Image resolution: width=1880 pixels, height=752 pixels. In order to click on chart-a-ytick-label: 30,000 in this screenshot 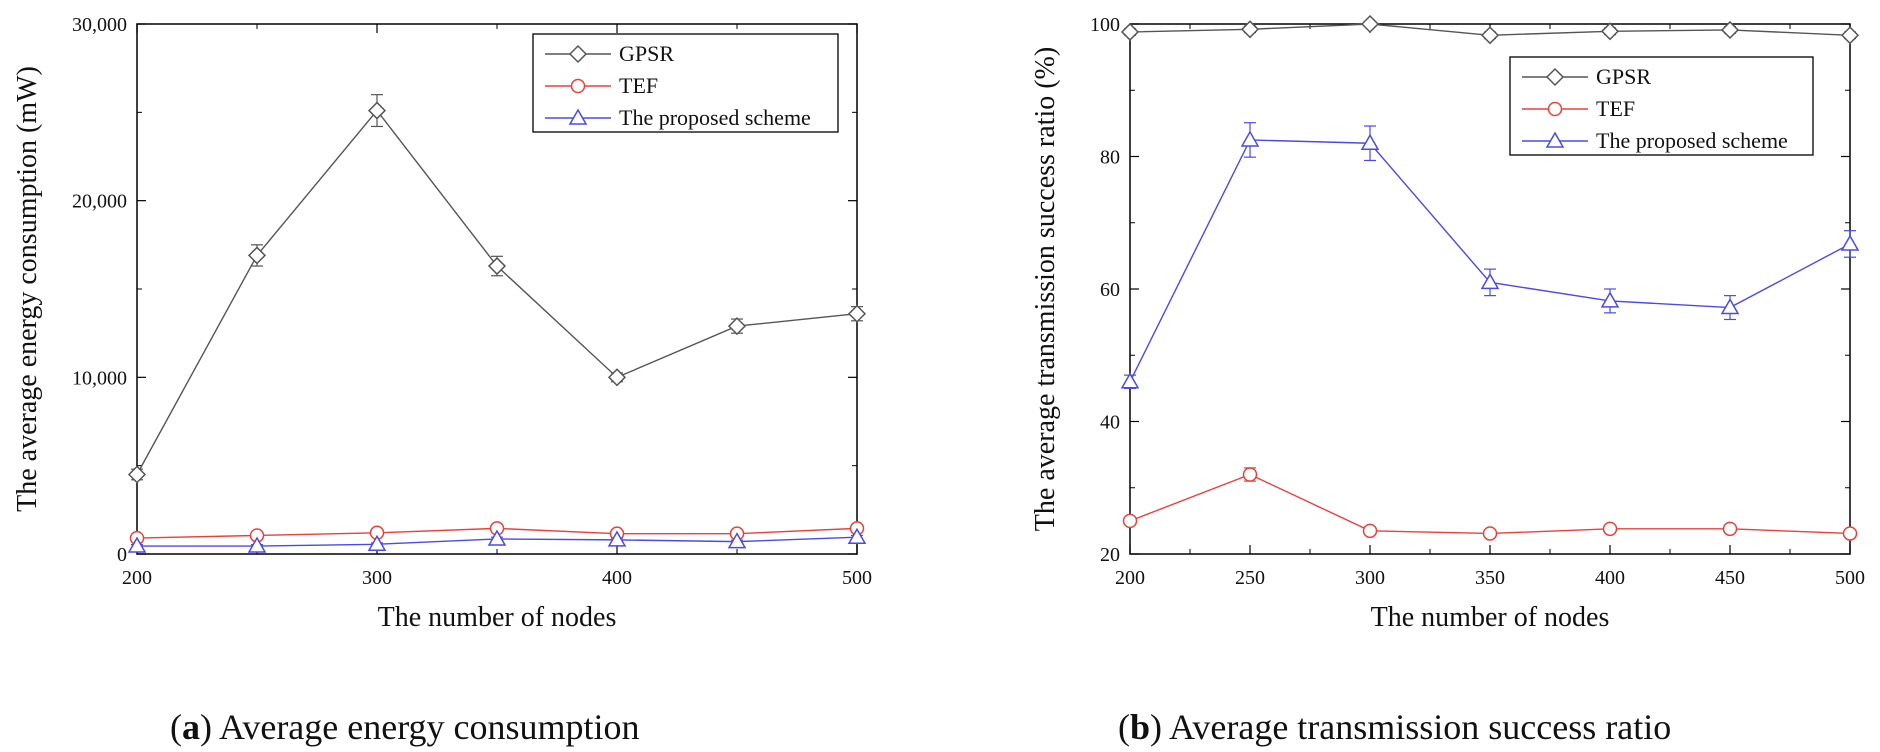, I will do `click(99, 25)`.